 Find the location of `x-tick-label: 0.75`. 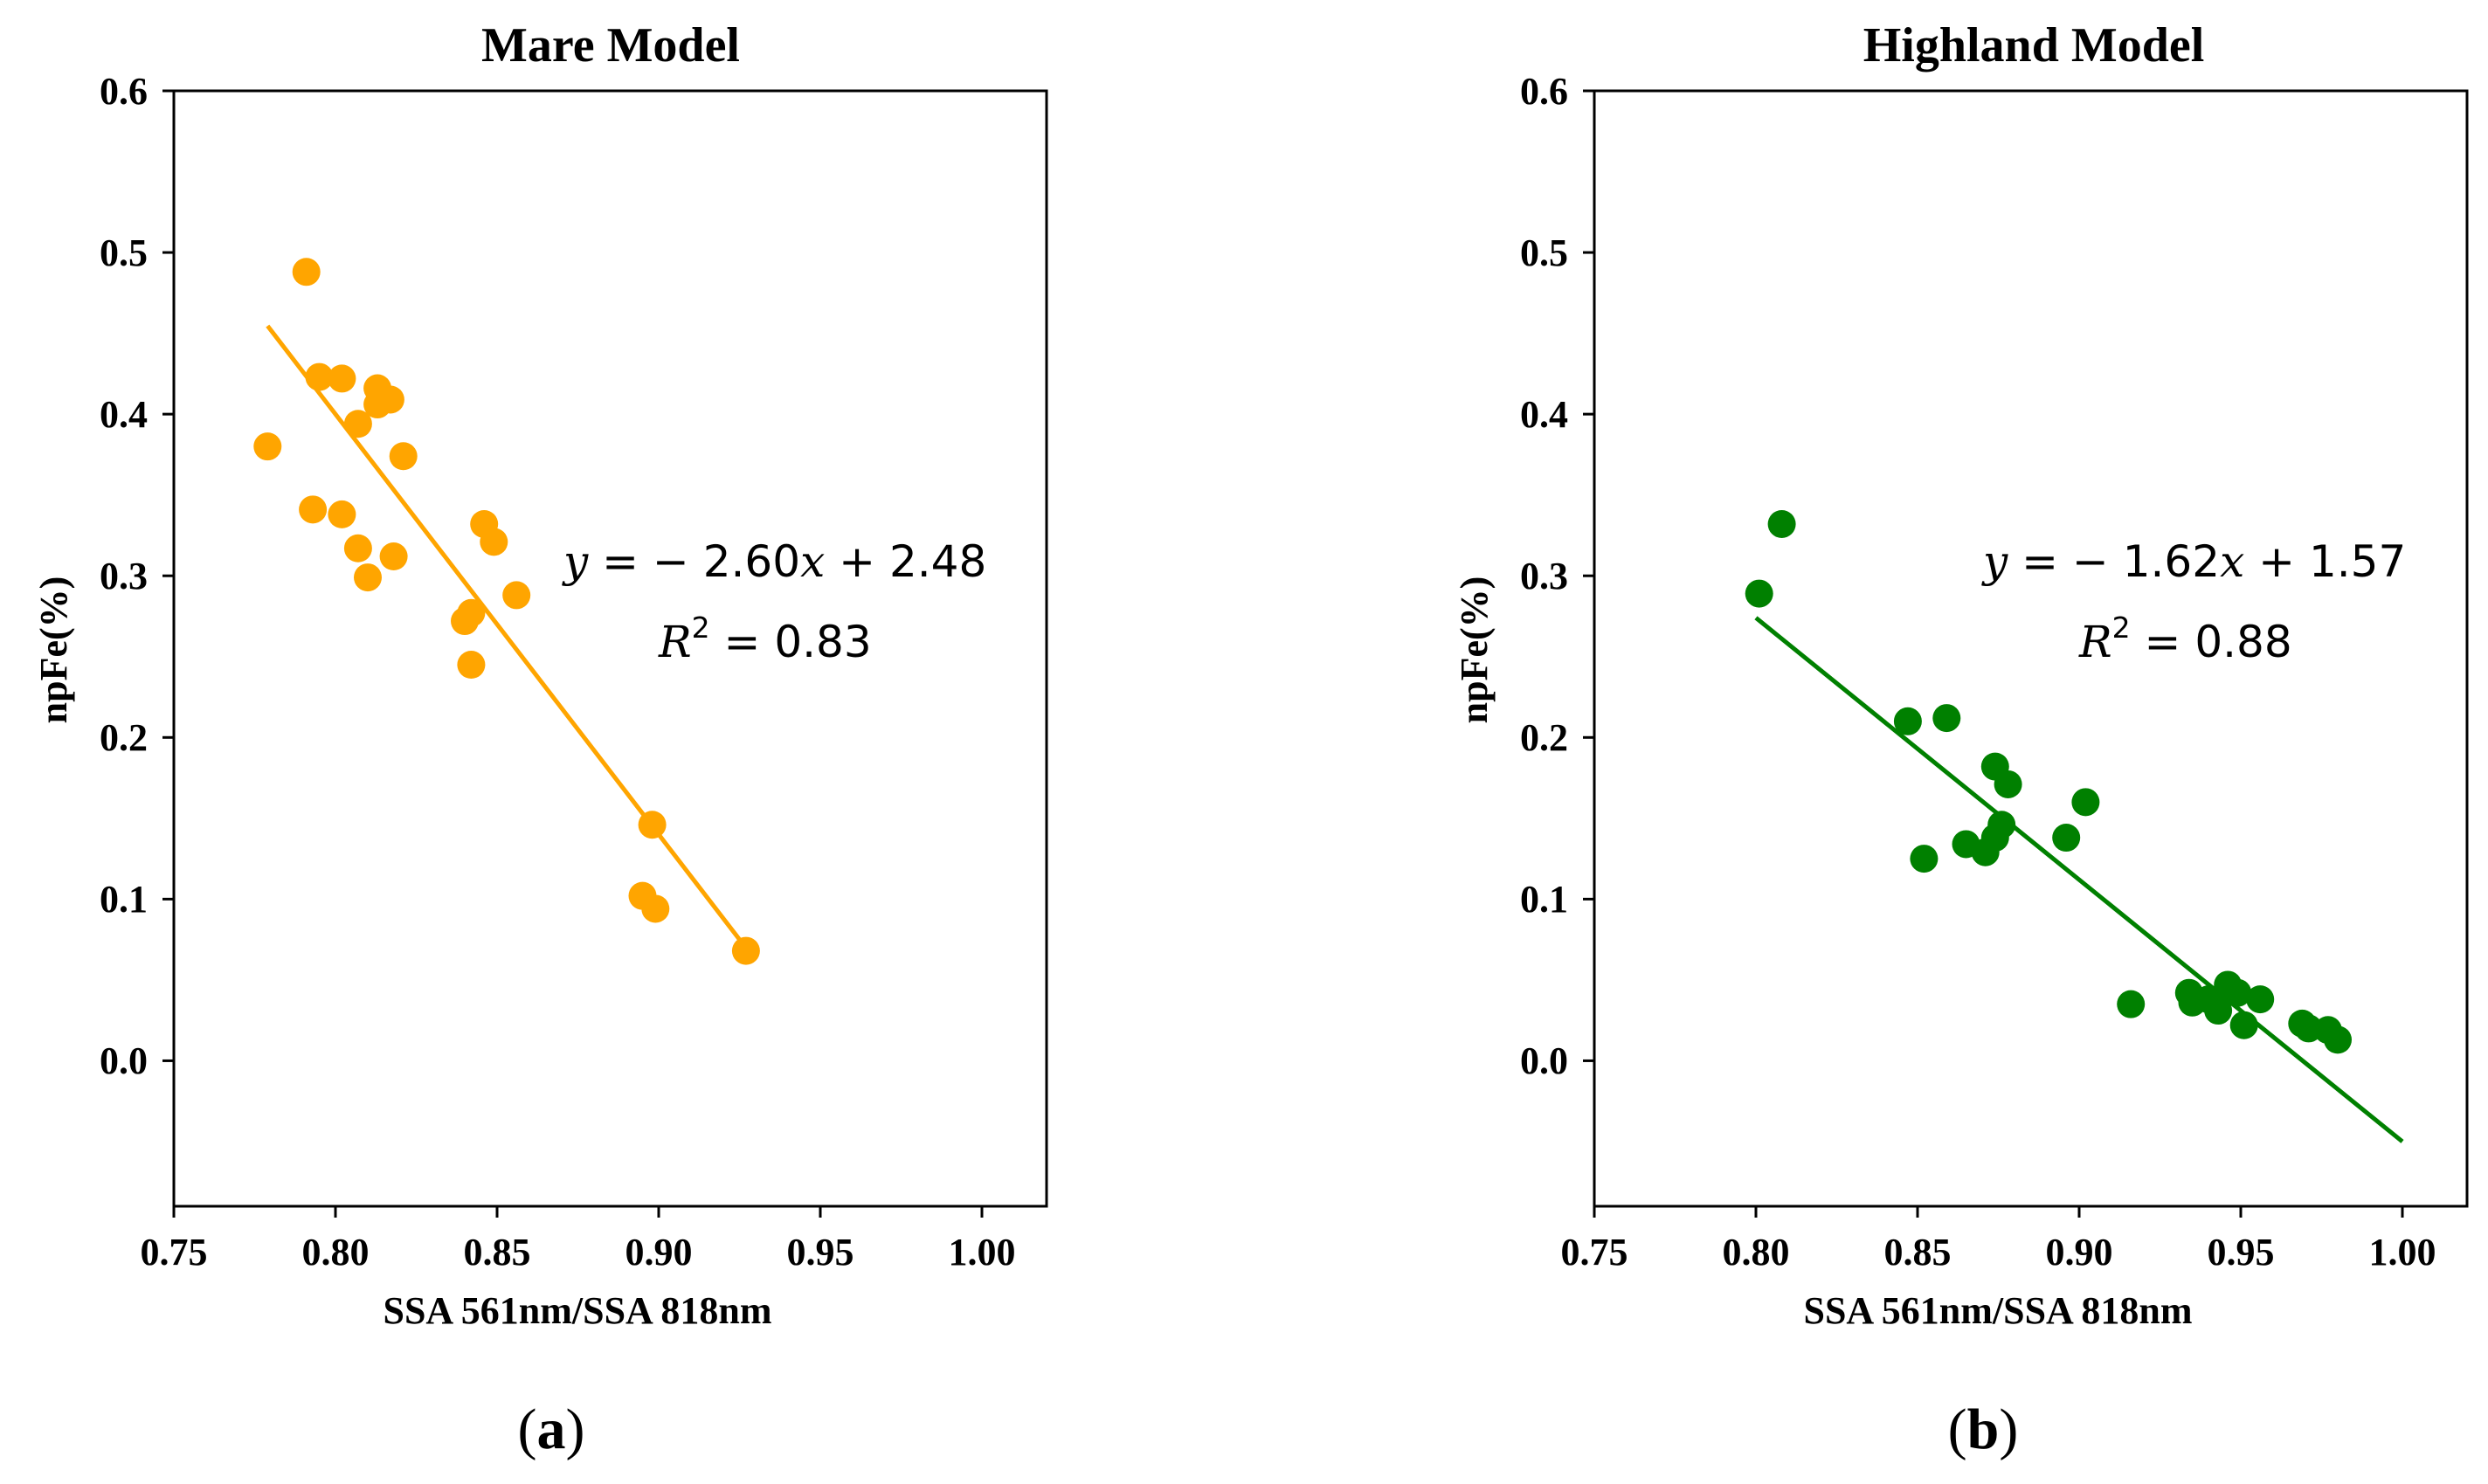

x-tick-label: 0.75 is located at coordinates (1594, 1252).